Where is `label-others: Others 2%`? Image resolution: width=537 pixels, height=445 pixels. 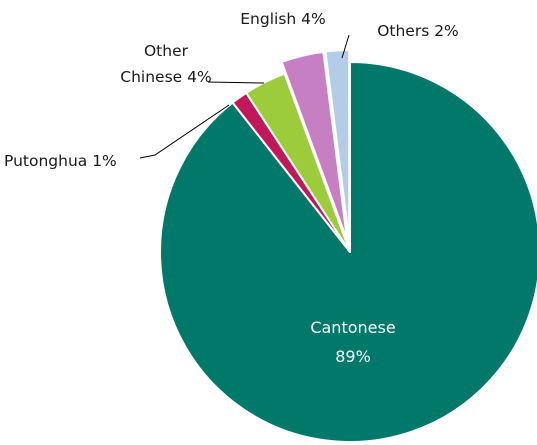 label-others: Others 2% is located at coordinates (418, 31).